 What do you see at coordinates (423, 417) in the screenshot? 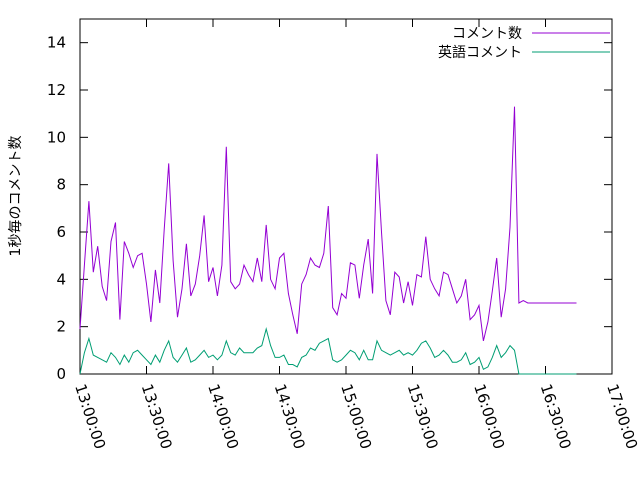
I see `x-tick-label: 15:30:00` at bounding box center [423, 417].